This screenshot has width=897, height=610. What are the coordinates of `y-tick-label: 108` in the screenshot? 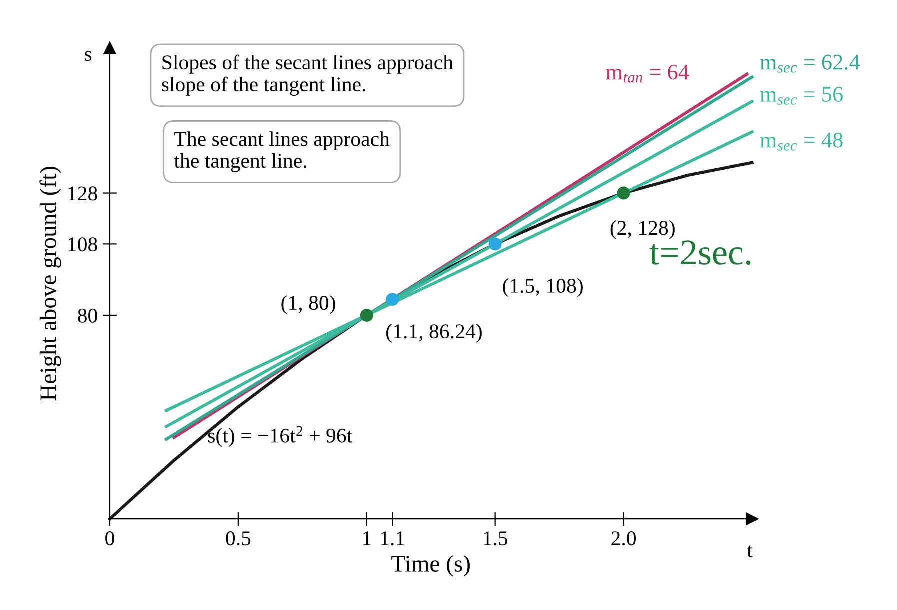 It's located at (83, 245).